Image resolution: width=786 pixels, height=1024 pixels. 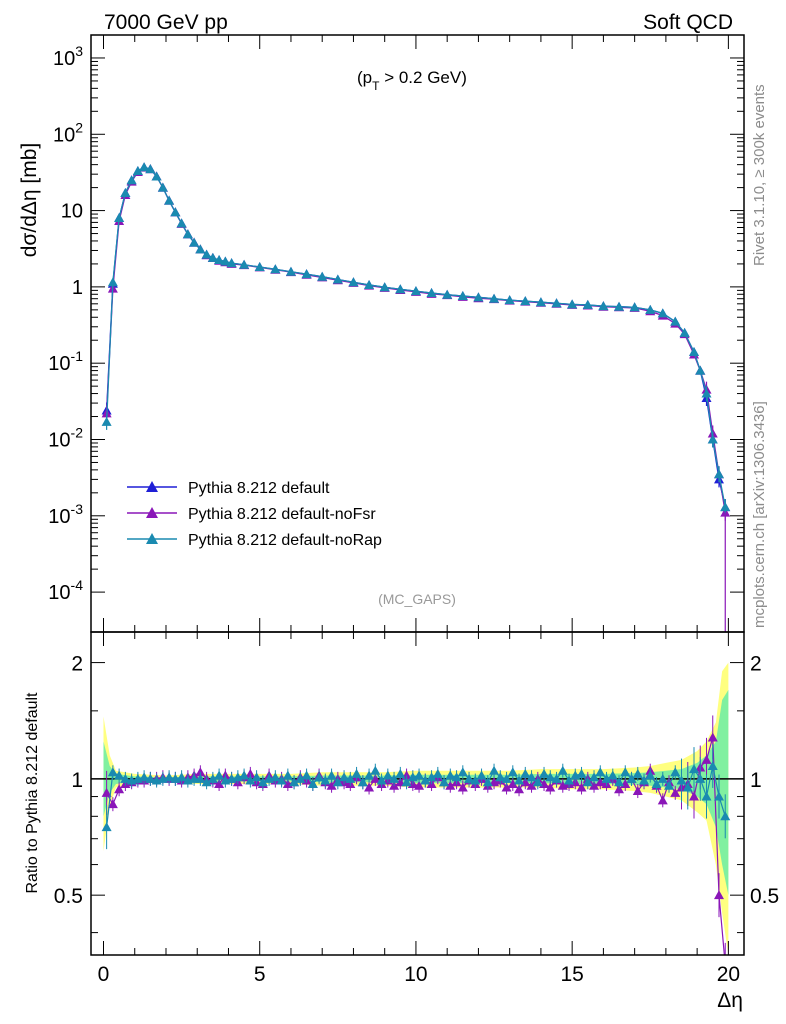 I want to click on legend-entry-default: Pythia 8.212 default, so click(x=228, y=488).